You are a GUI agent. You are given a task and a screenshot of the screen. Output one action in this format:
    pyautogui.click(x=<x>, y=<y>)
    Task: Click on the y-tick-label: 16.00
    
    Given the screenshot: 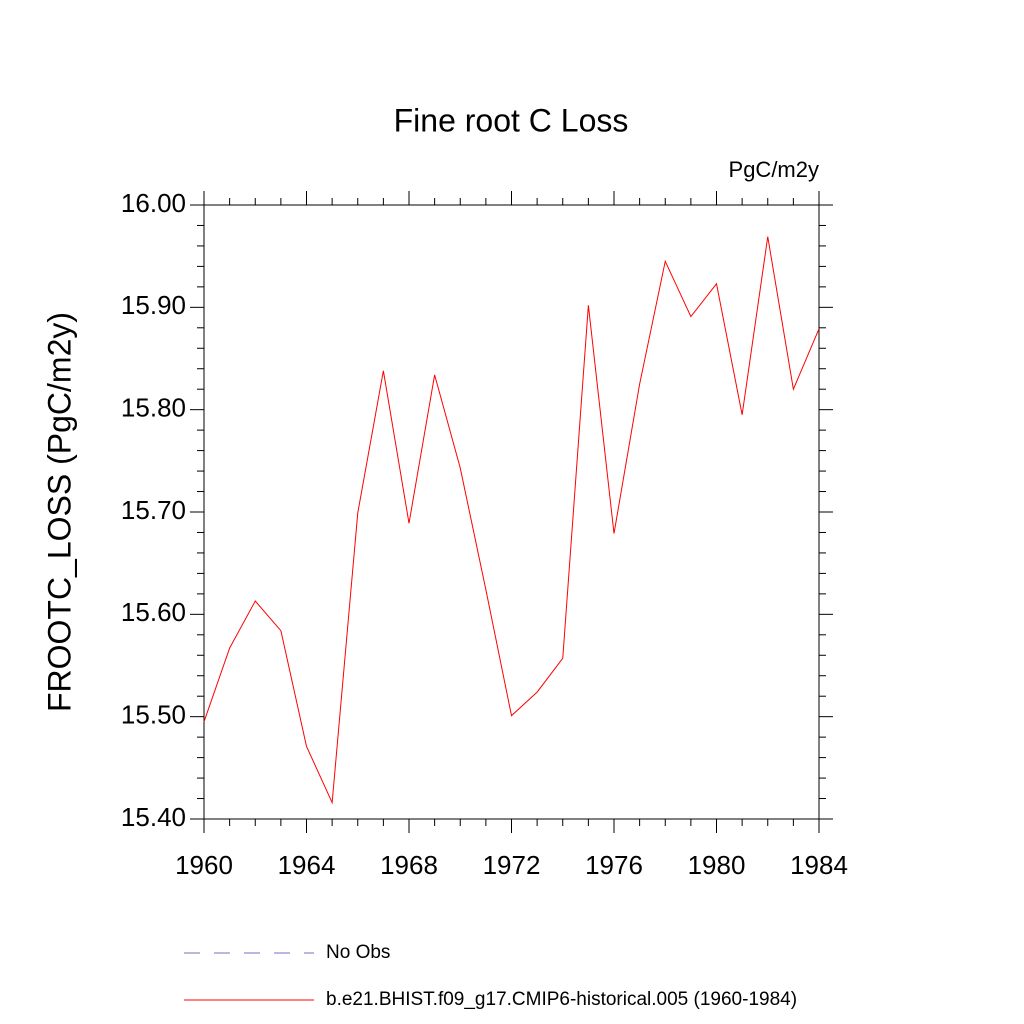 What is the action you would take?
    pyautogui.click(x=153, y=203)
    